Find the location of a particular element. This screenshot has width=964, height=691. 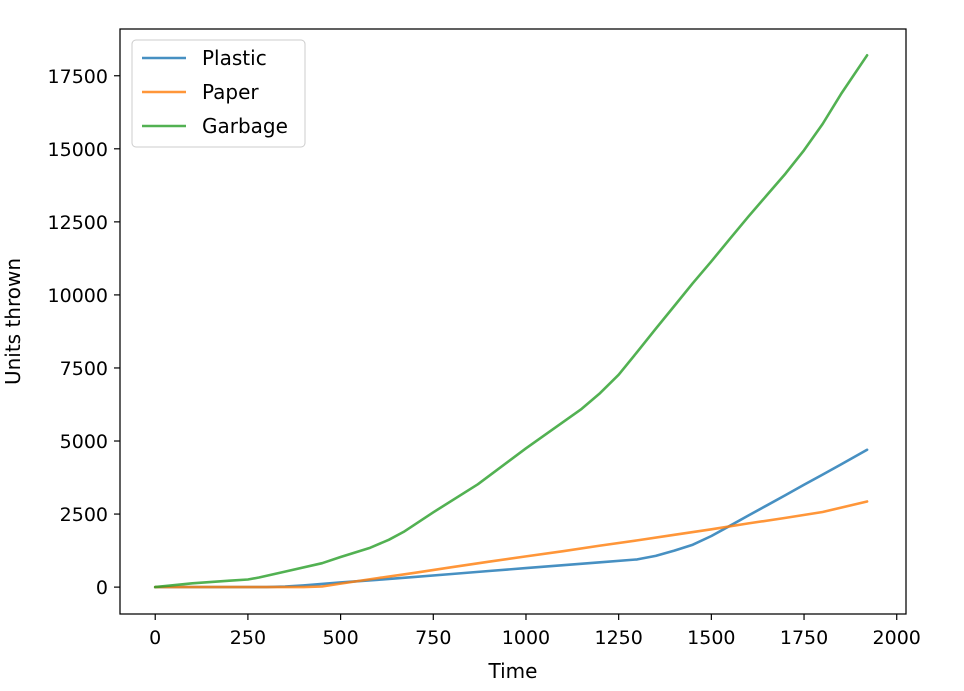

y-tick-label: 10000 is located at coordinates (78, 296).